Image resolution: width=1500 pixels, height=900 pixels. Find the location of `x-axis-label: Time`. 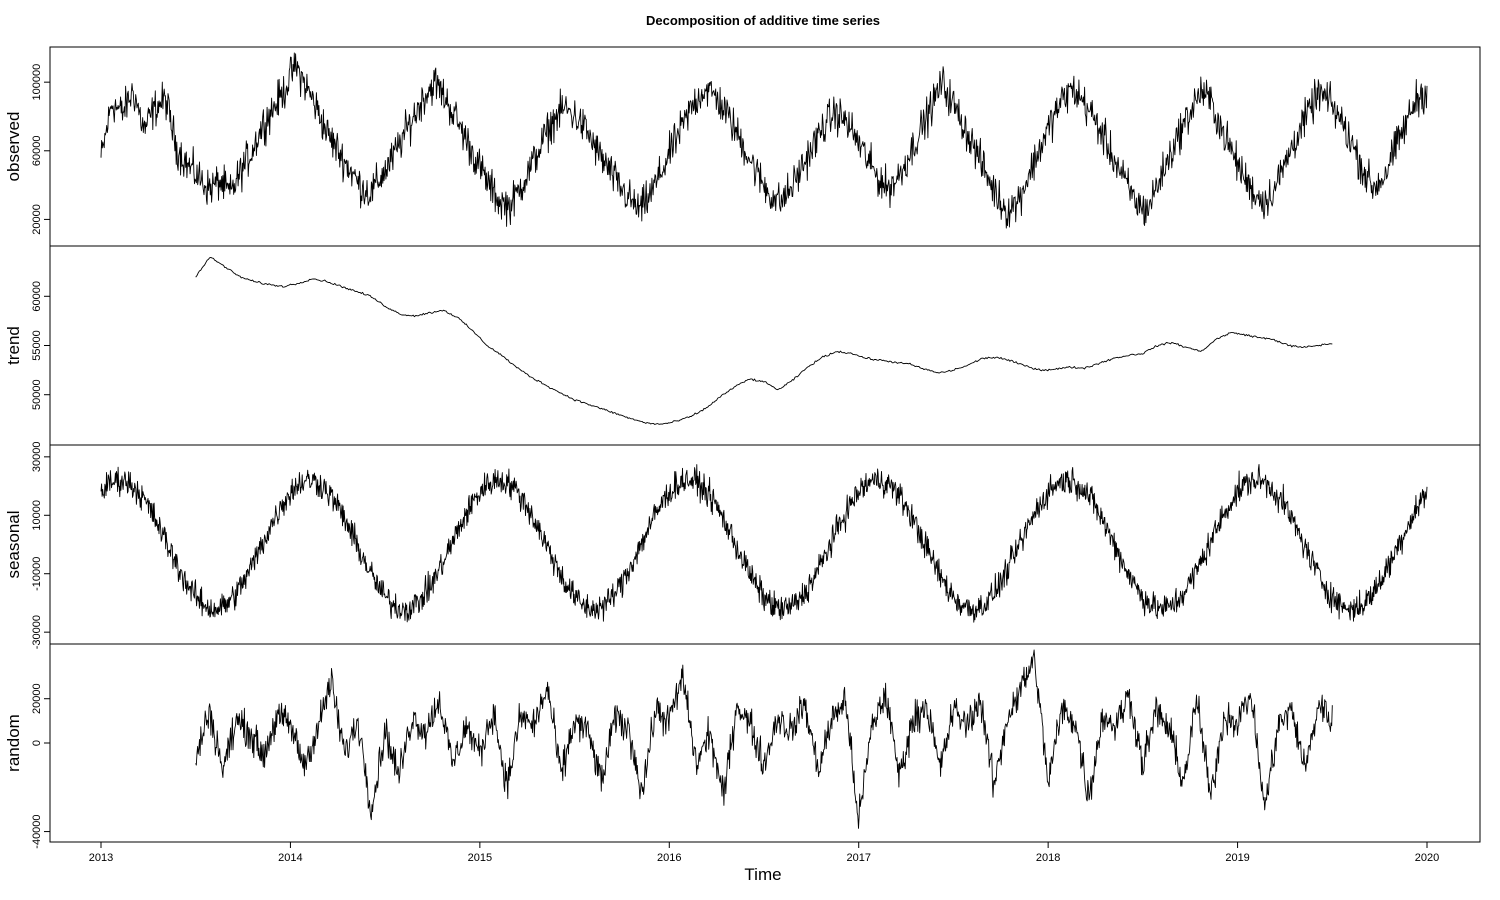

x-axis-label: Time is located at coordinates (762, 874).